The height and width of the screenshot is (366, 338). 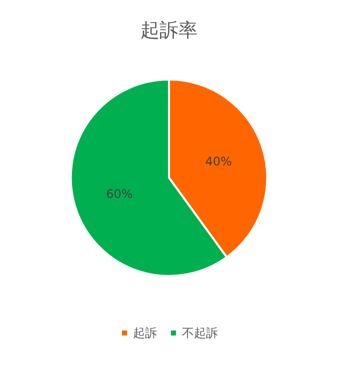 What do you see at coordinates (169, 31) in the screenshot?
I see `chart-title: 起訴率` at bounding box center [169, 31].